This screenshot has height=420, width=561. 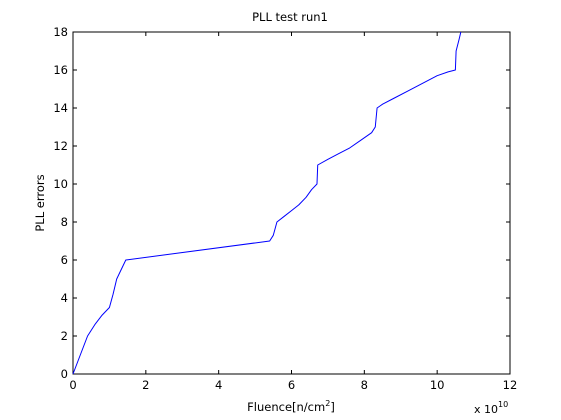 I want to click on x-axis-multiplier: x 1010, so click(x=491, y=408).